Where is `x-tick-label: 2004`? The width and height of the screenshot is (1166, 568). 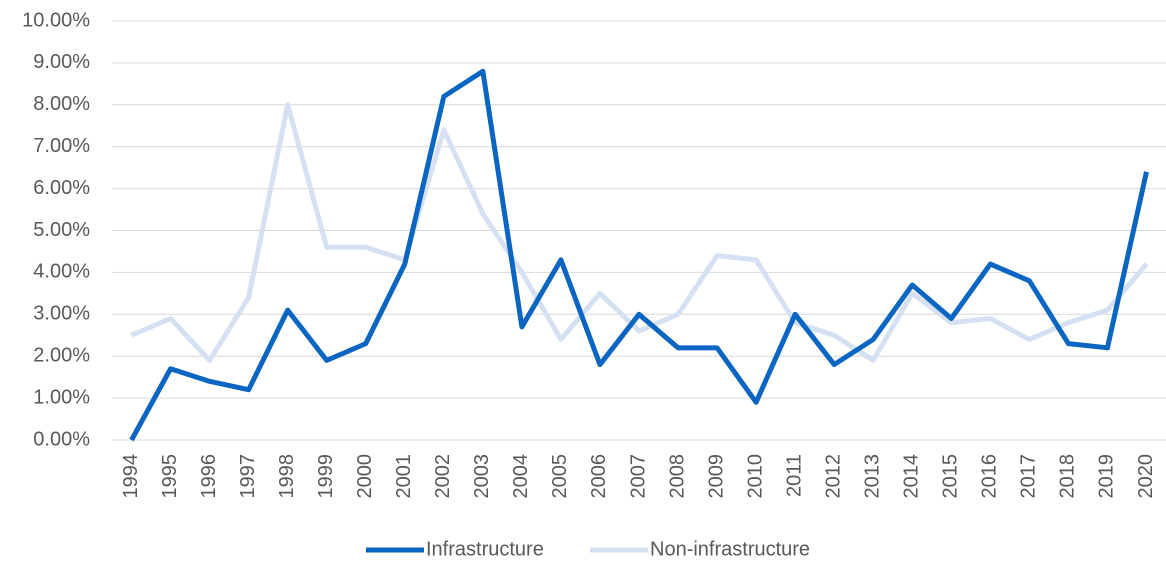 x-tick-label: 2004 is located at coordinates (521, 476).